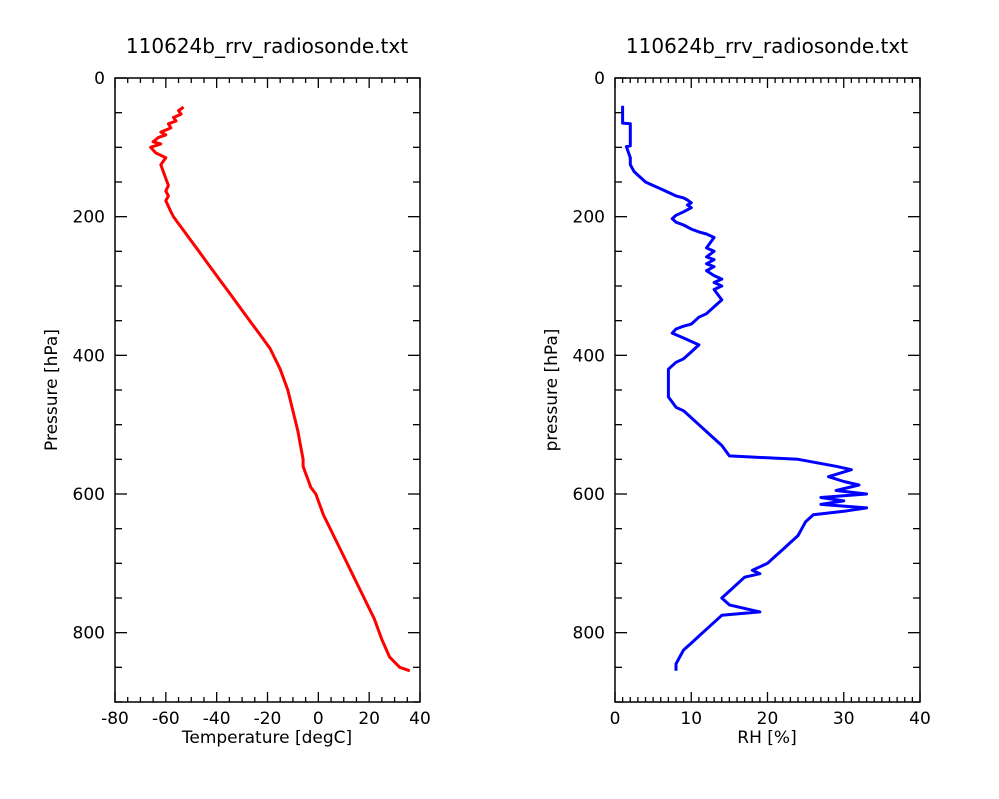 The width and height of the screenshot is (999, 799). Describe the element at coordinates (266, 738) in the screenshot. I see `x-axis-label: Temperature [degC]` at that location.